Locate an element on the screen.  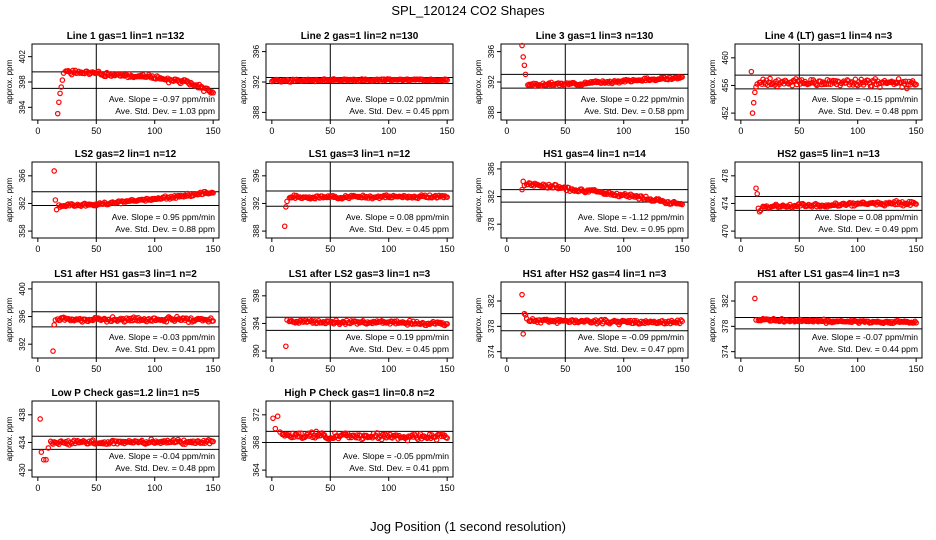
x-axis-label: Jog Position (1 second resolution) is located at coordinates (468, 526).